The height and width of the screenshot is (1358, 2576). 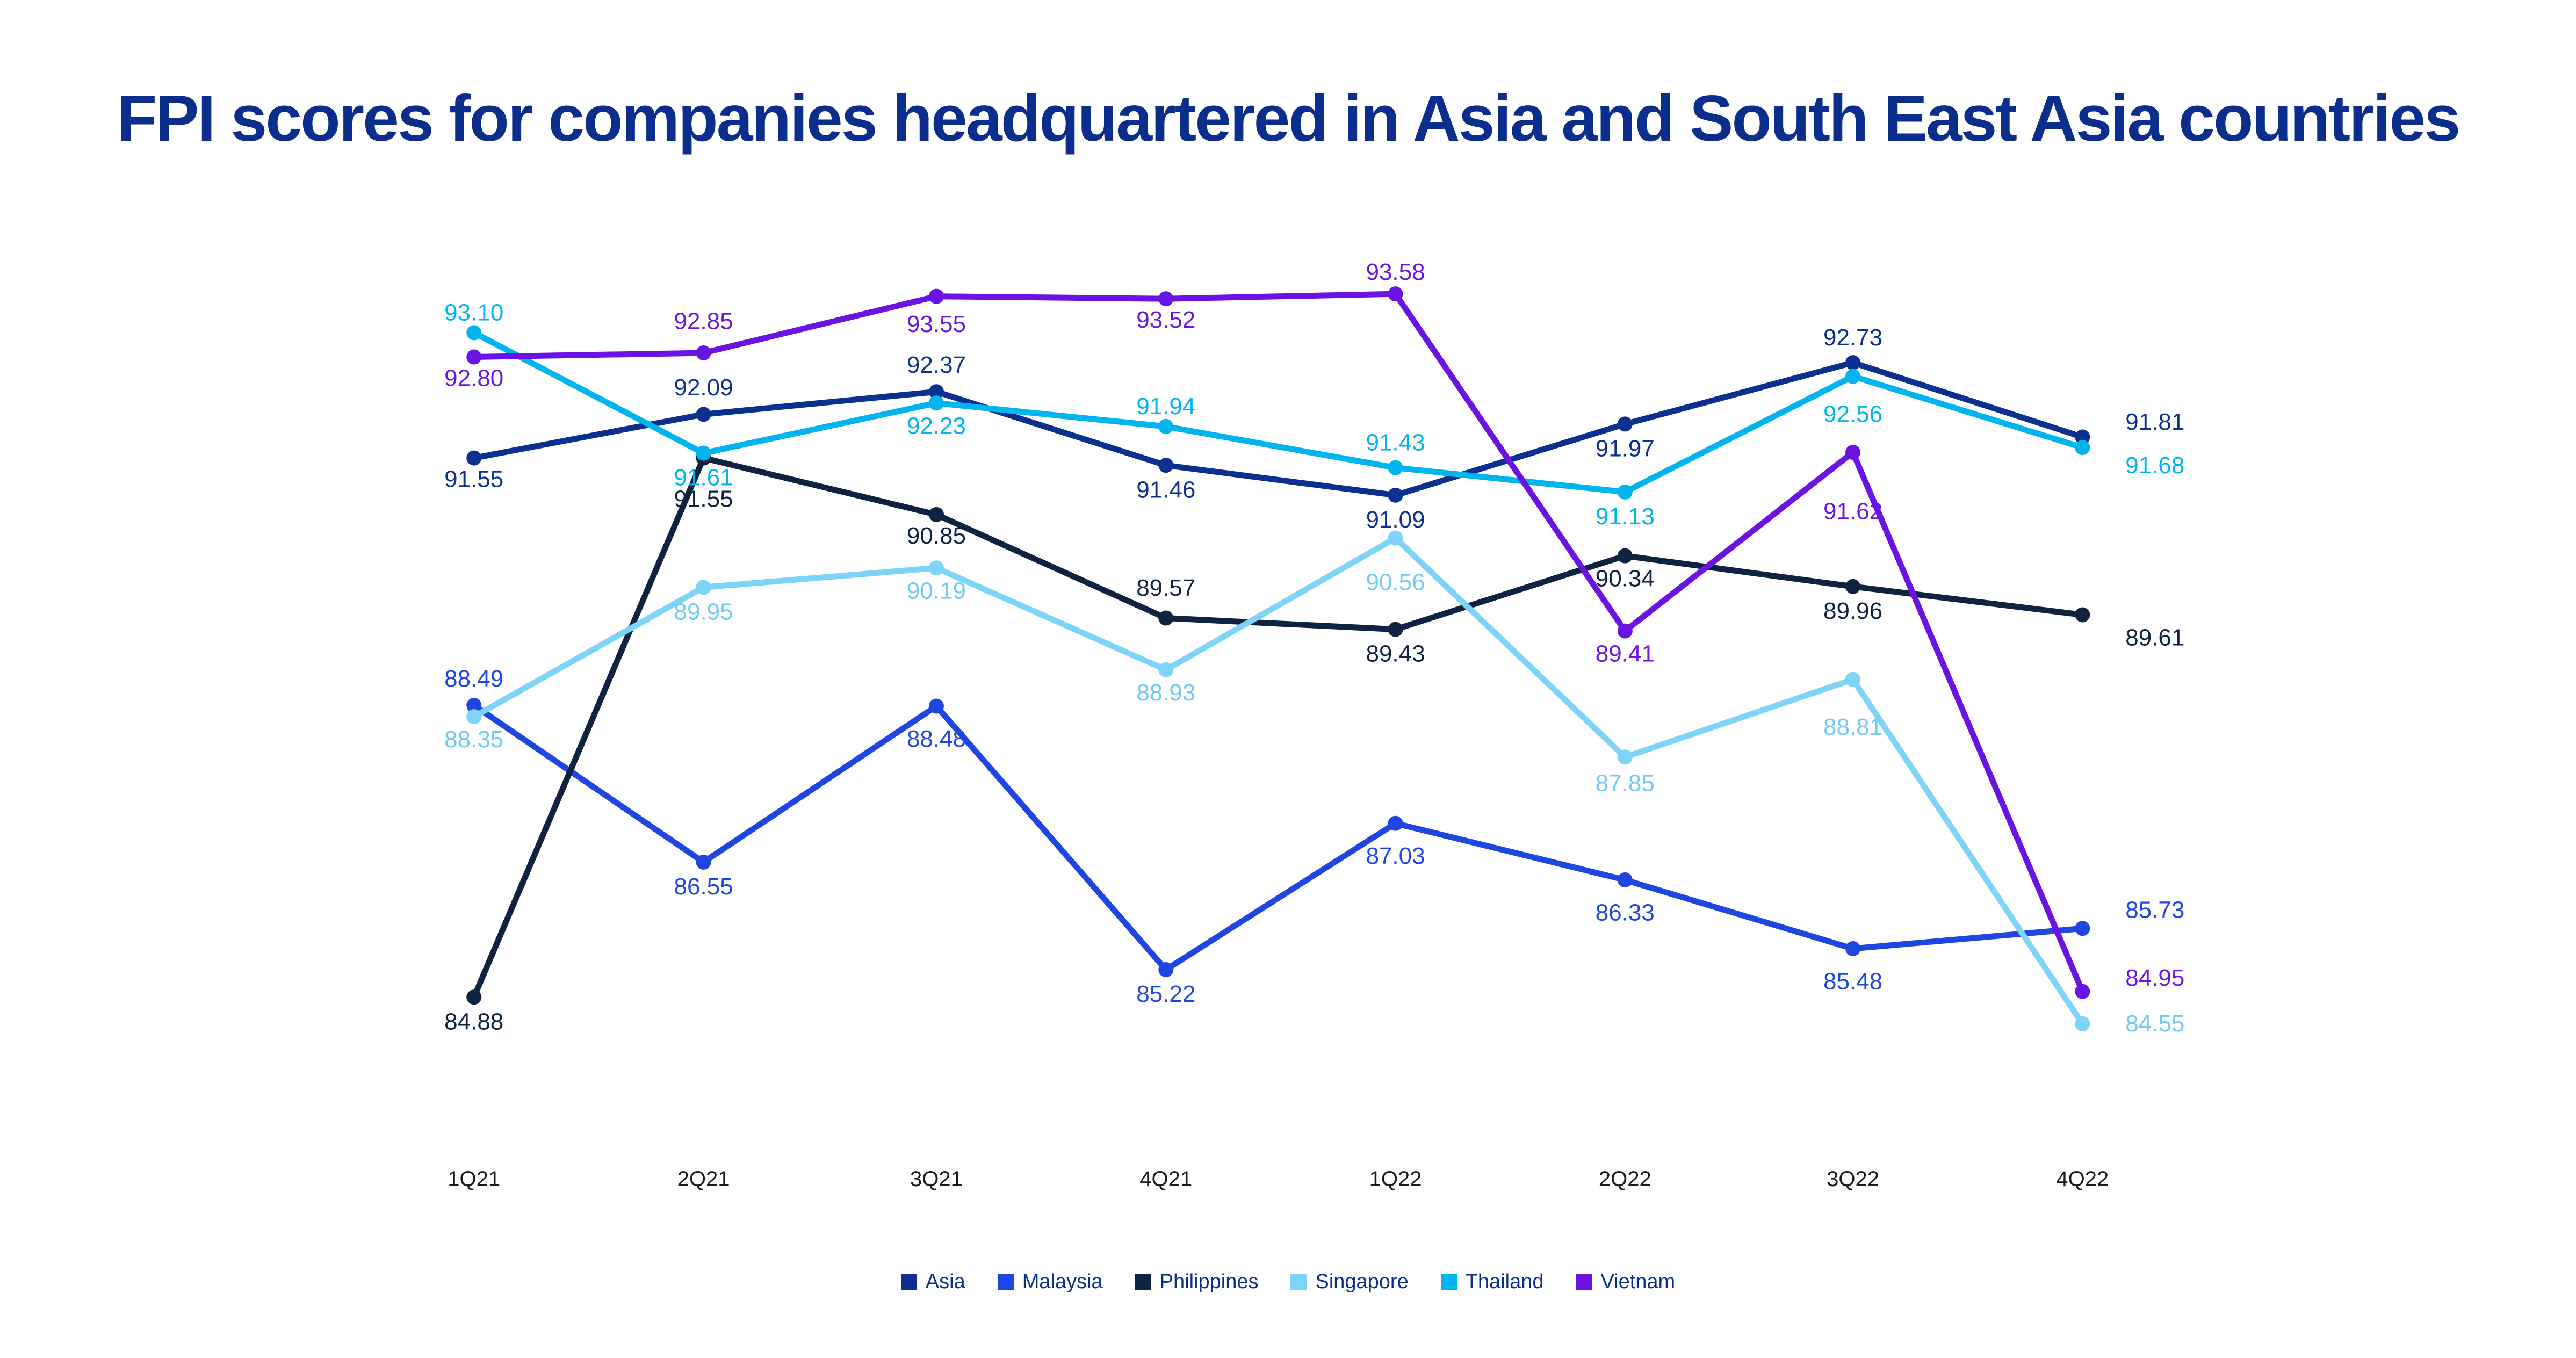 What do you see at coordinates (1492, 1282) in the screenshot?
I see `legend-item-thailand: Thailand` at bounding box center [1492, 1282].